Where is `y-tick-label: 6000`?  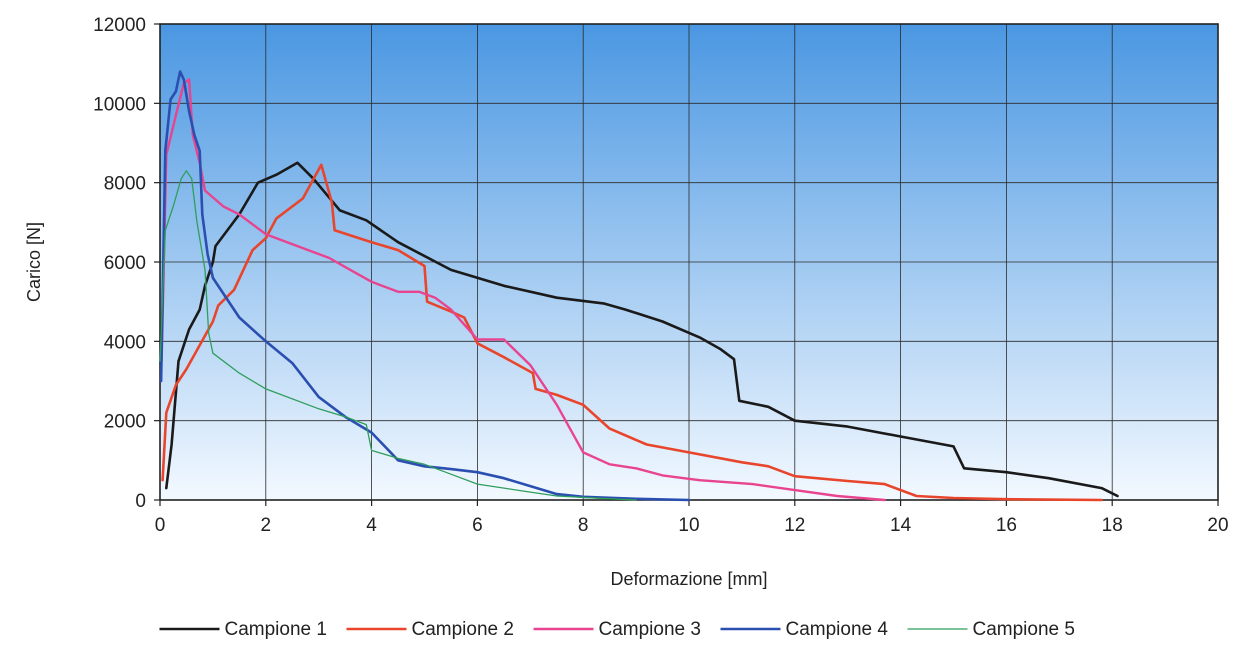 y-tick-label: 6000 is located at coordinates (125, 263).